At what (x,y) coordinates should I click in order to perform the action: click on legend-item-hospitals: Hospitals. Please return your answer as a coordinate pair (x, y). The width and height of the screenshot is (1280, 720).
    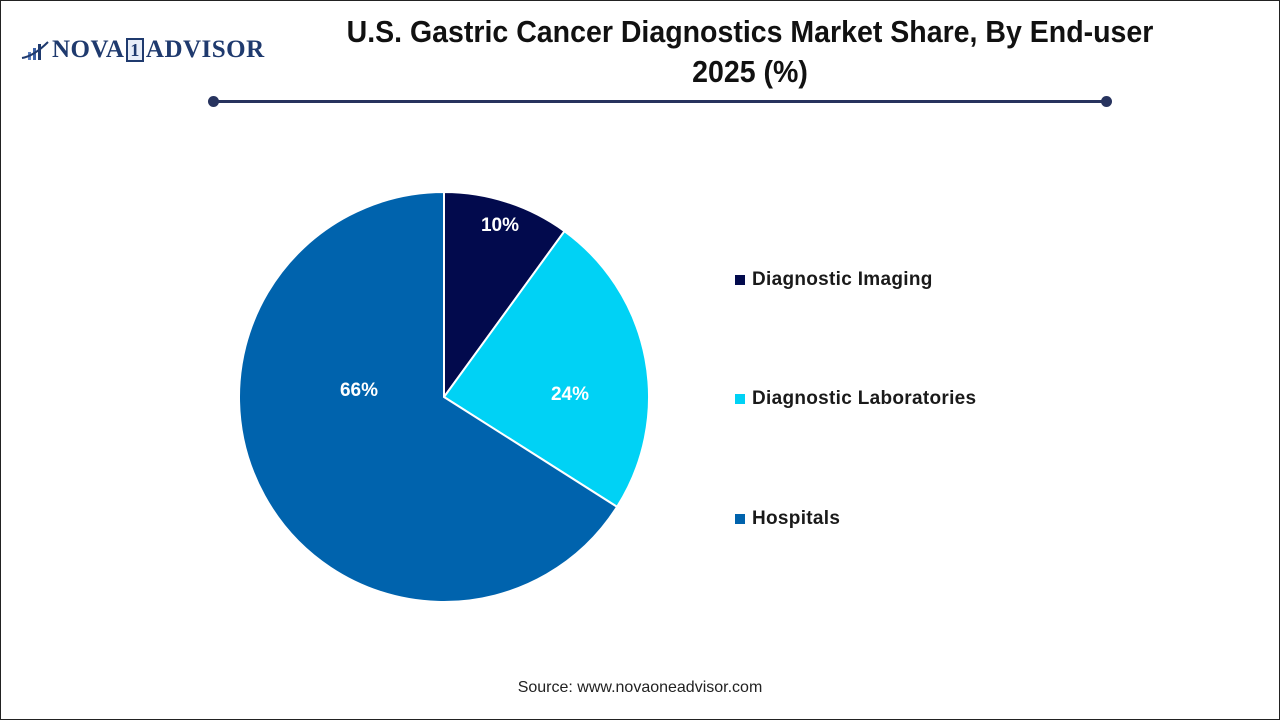
    Looking at the image, I should click on (787, 519).